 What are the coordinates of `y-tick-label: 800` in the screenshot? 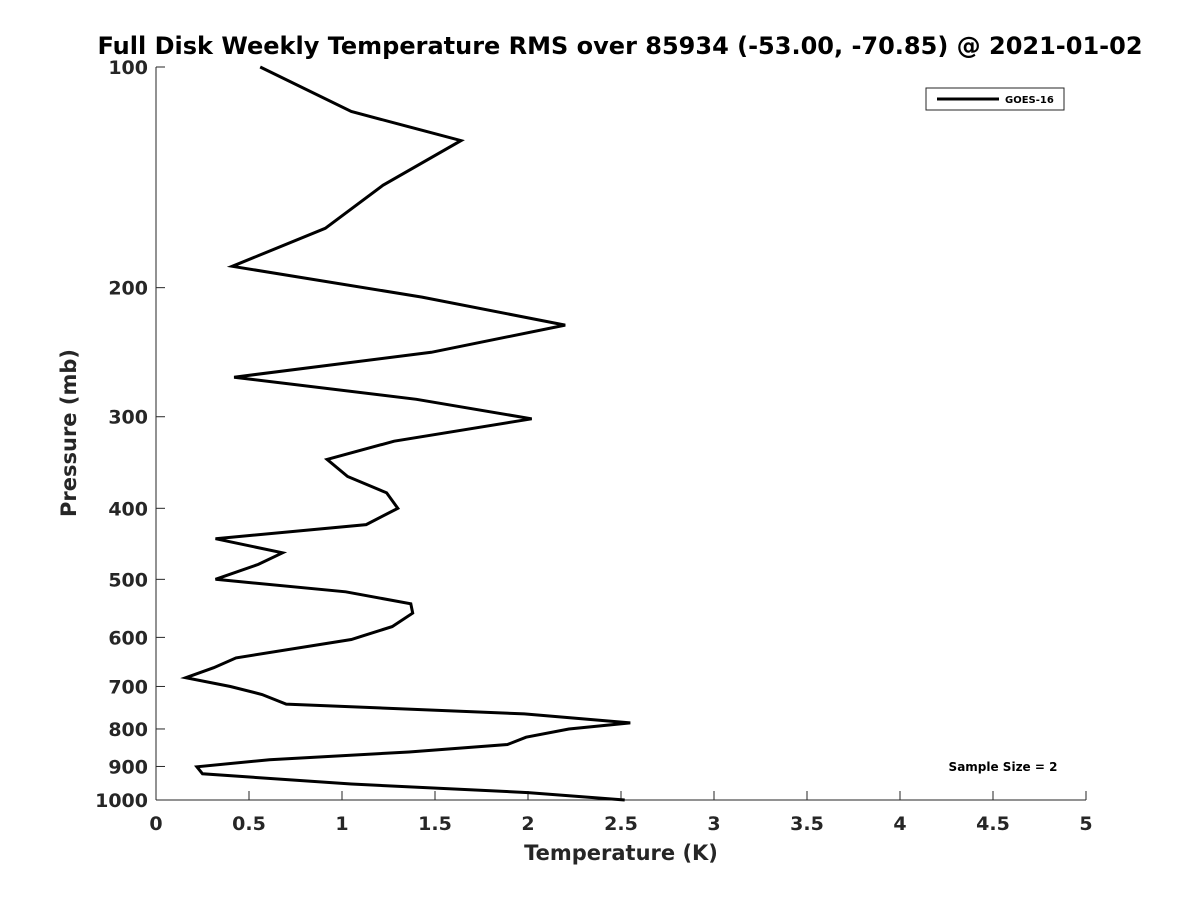 It's located at (128, 730).